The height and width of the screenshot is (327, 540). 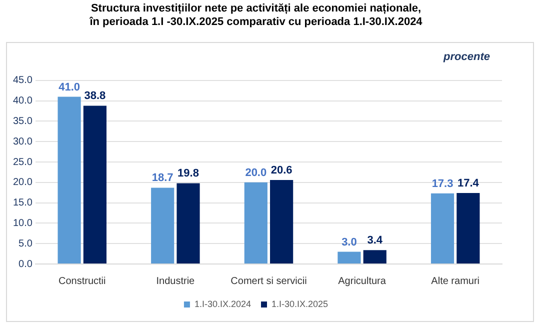 What do you see at coordinates (25, 264) in the screenshot?
I see `y-tick-label: 0.0` at bounding box center [25, 264].